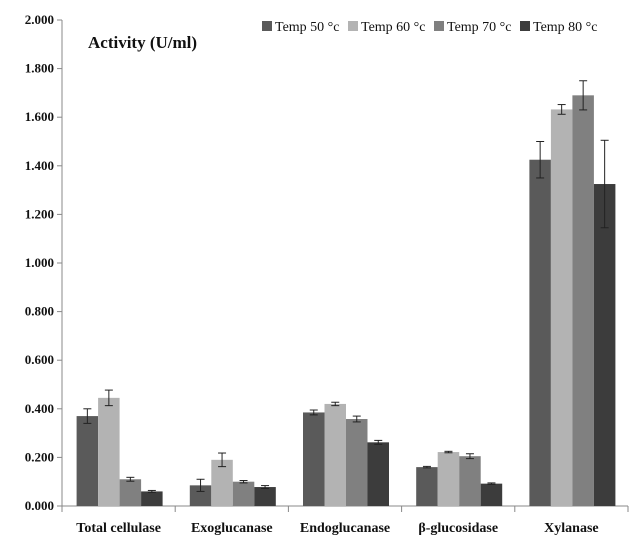 Image resolution: width=630 pixels, height=537 pixels. I want to click on legend: Temp 50 °c Temp 60 °c Temp 70 °c Temp 80 °c, so click(430, 27).